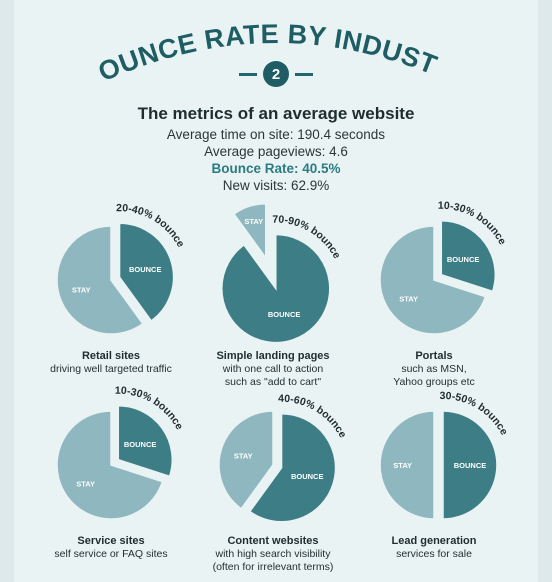 The width and height of the screenshot is (552, 582). I want to click on title-svg: BOUNCE RATE BY INDUSTRY, so click(220, 43).